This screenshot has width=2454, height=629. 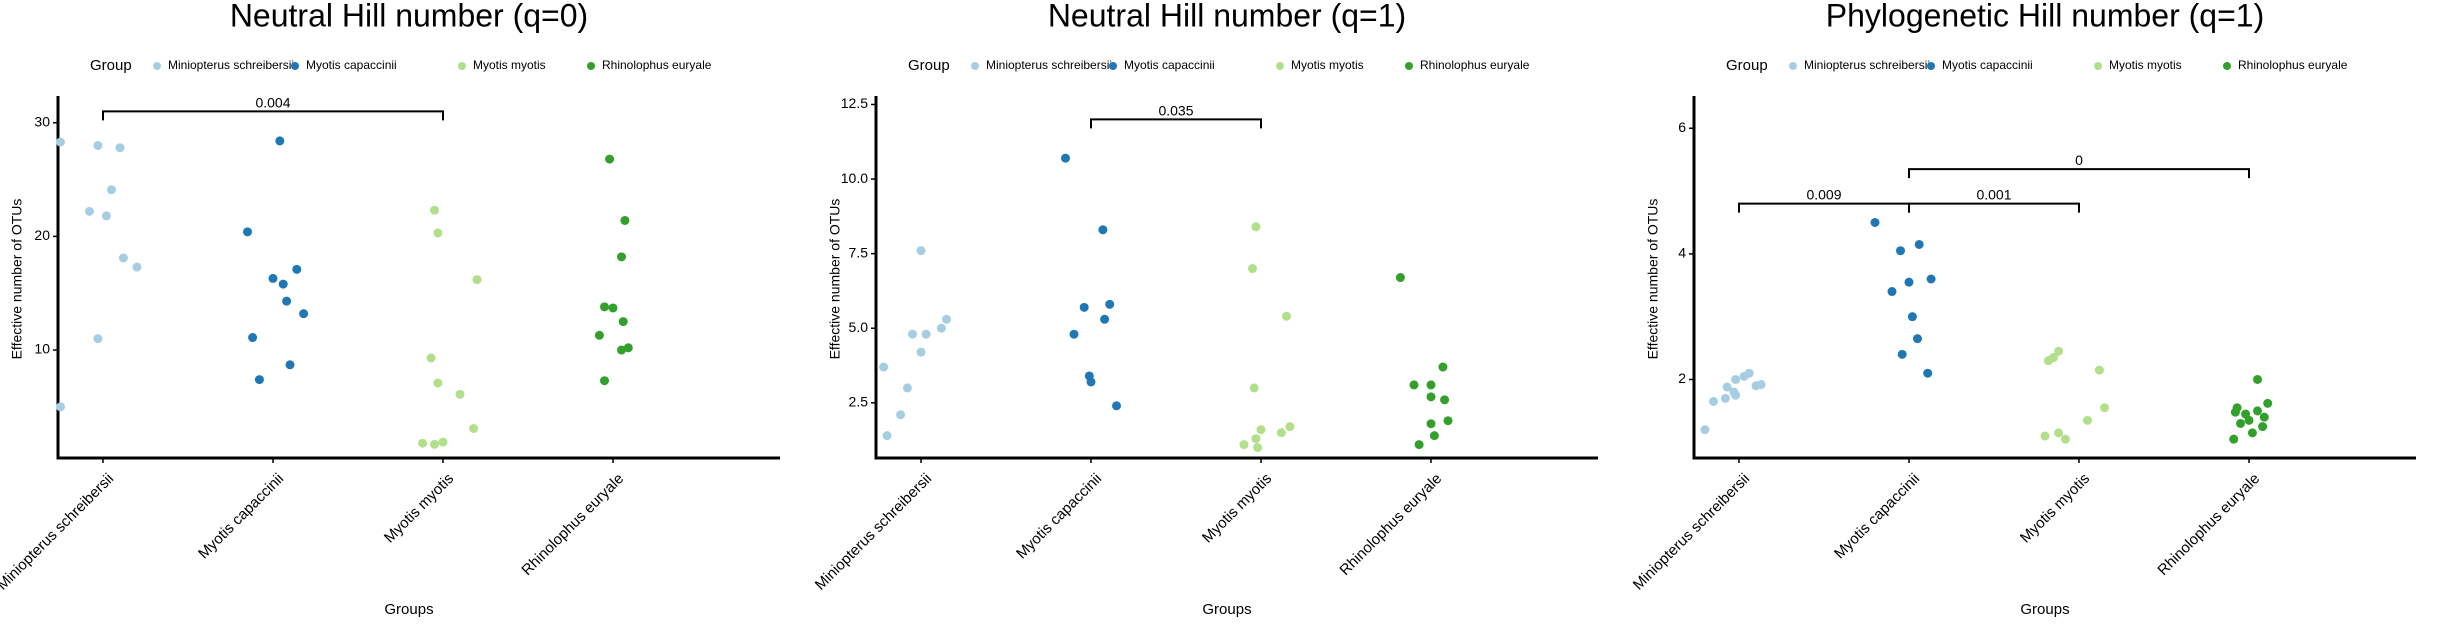 I want to click on y-tick-label: 2, so click(x=1682, y=378).